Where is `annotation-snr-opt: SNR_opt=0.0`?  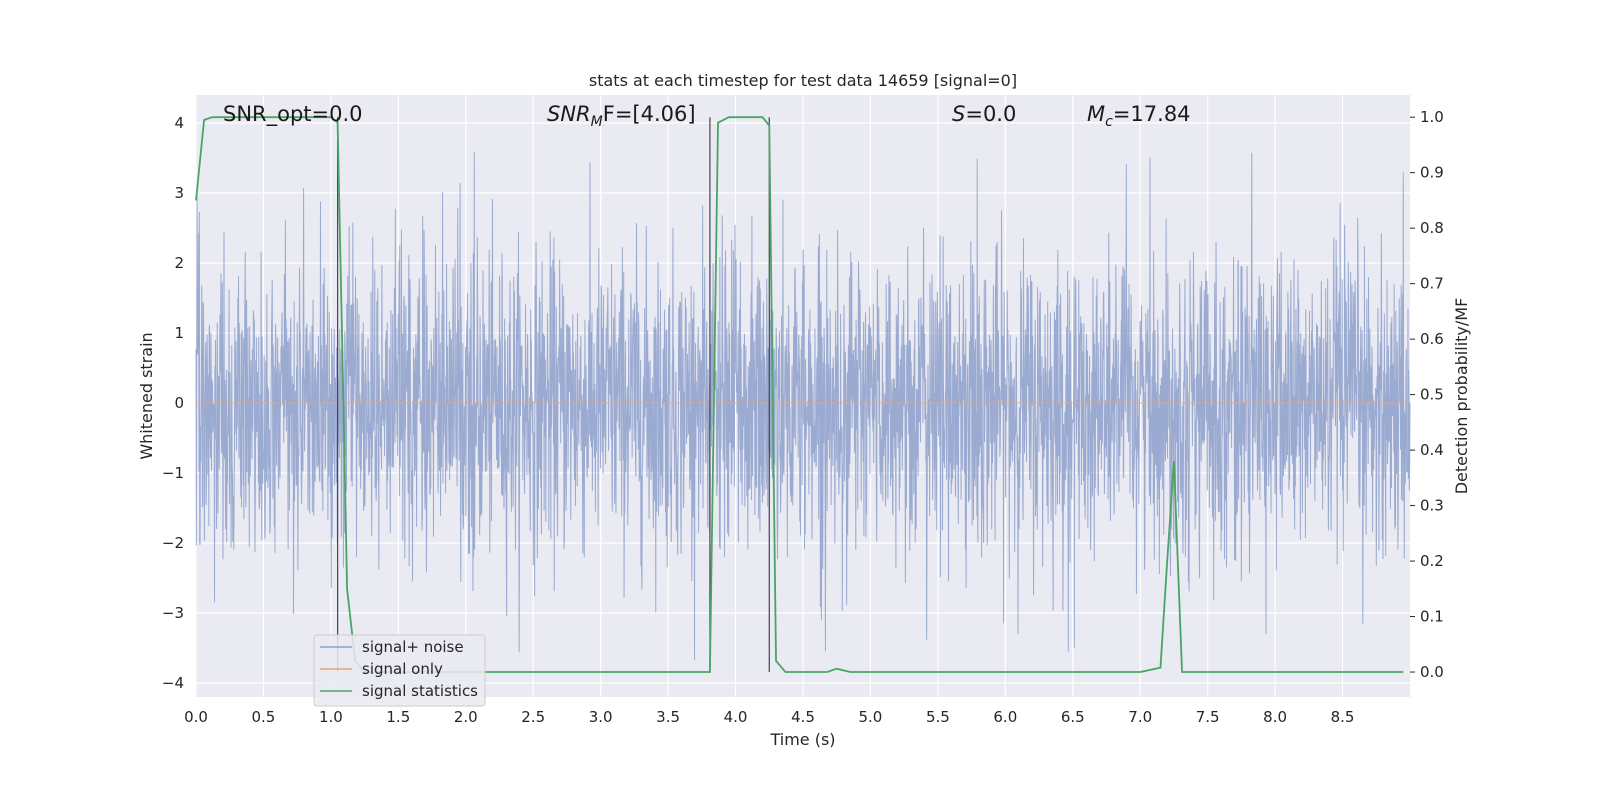 annotation-snr-opt: SNR_opt=0.0 is located at coordinates (293, 114).